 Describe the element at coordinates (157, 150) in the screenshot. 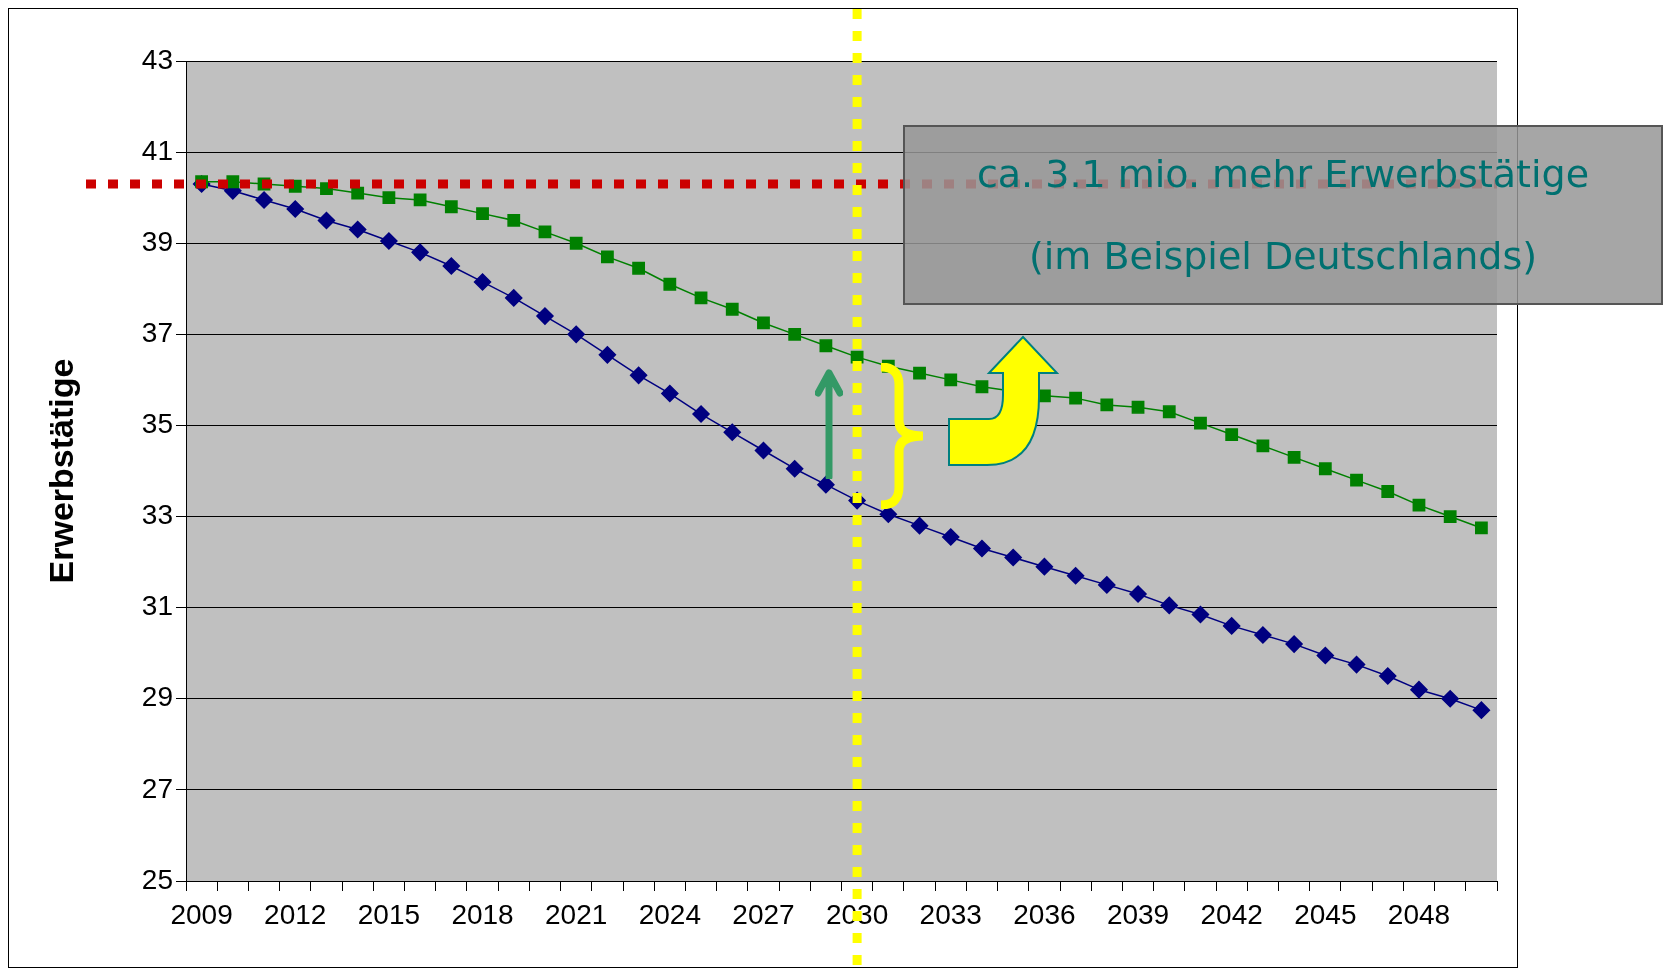

I see `y-tick-label: 41` at that location.